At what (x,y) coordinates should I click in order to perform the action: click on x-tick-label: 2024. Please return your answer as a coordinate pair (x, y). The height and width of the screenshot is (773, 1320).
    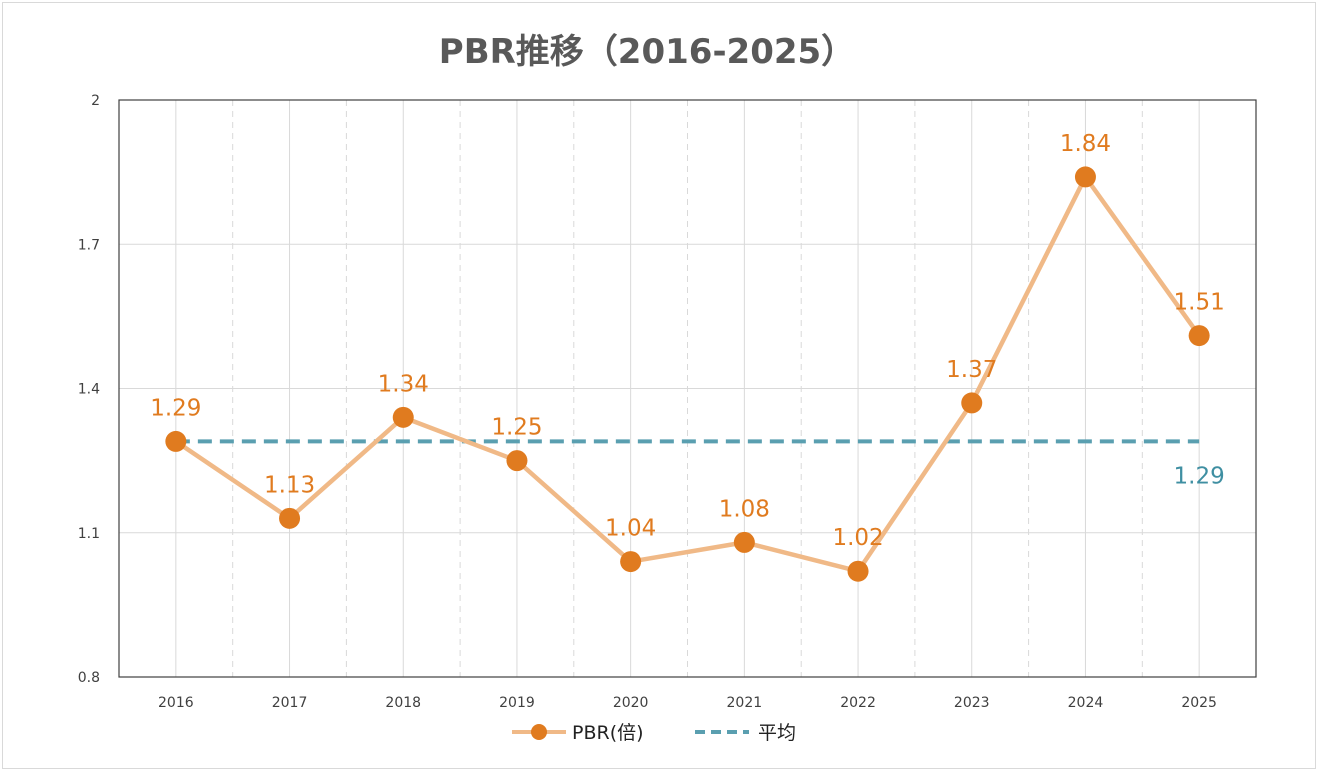
    Looking at the image, I should click on (1086, 703).